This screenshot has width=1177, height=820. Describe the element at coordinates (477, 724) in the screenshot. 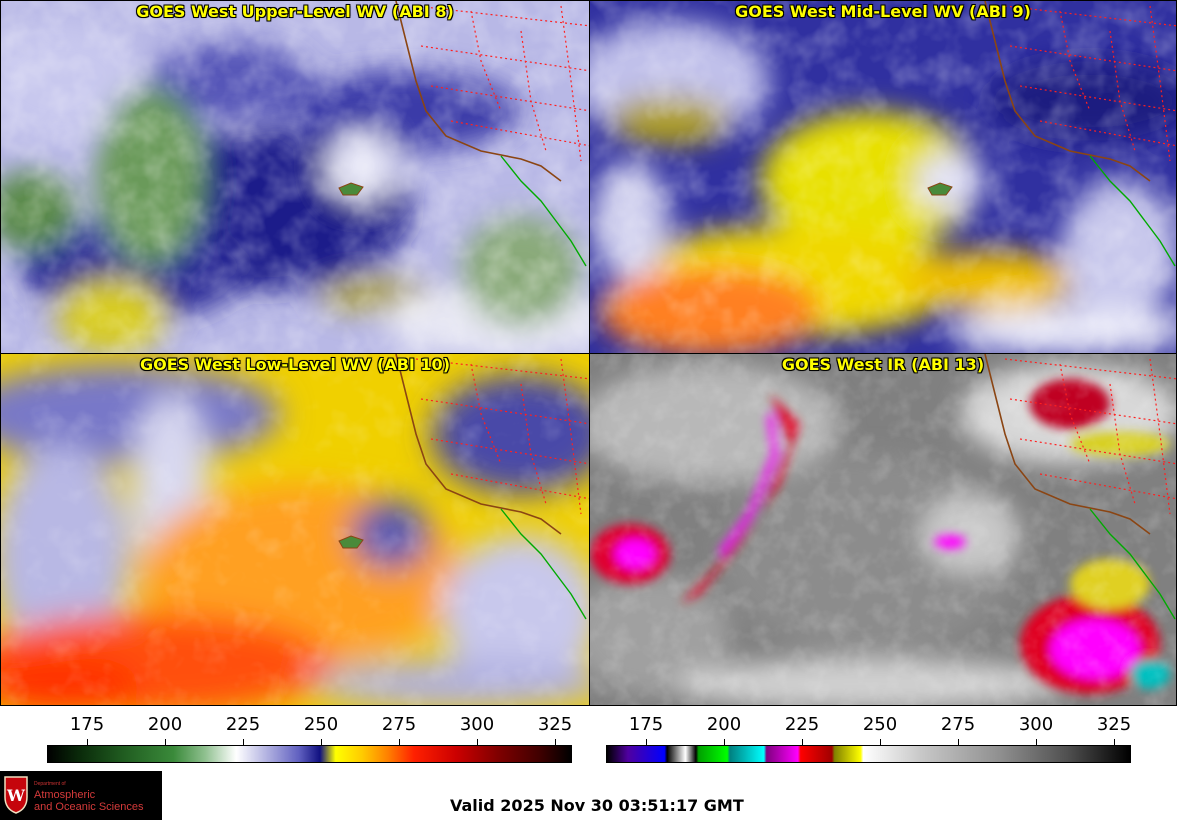

I see `wv-tick-label: 300` at that location.